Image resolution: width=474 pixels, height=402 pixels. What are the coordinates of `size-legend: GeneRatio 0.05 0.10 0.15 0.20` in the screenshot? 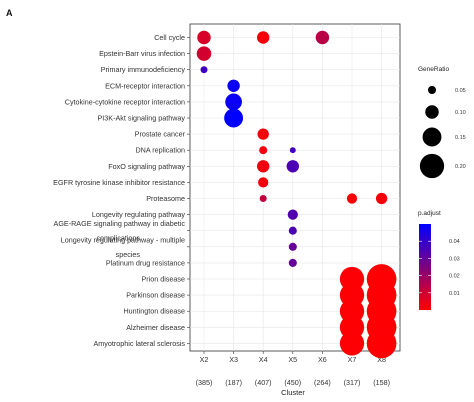 It's located at (442, 122).